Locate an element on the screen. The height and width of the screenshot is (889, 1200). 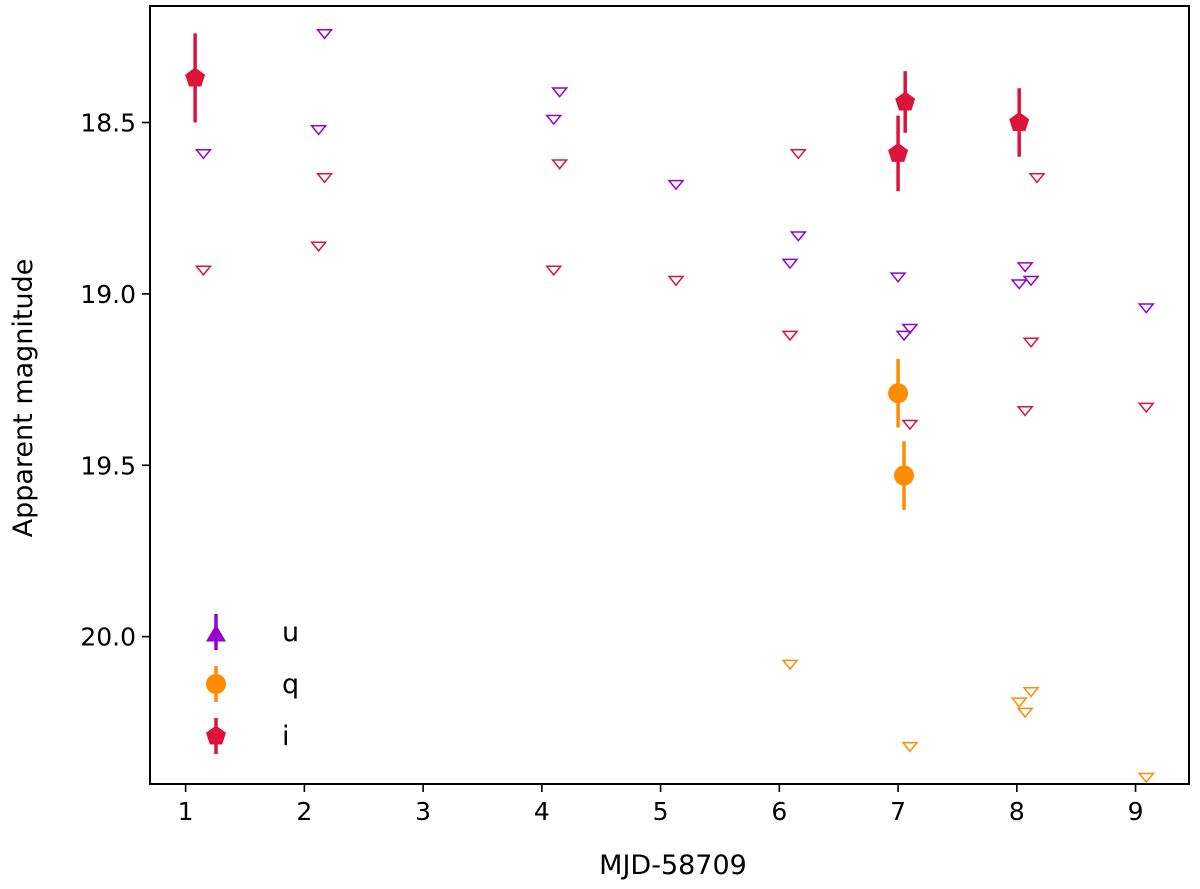
y-axis-label: Apparent magnitude is located at coordinates (23, 398).